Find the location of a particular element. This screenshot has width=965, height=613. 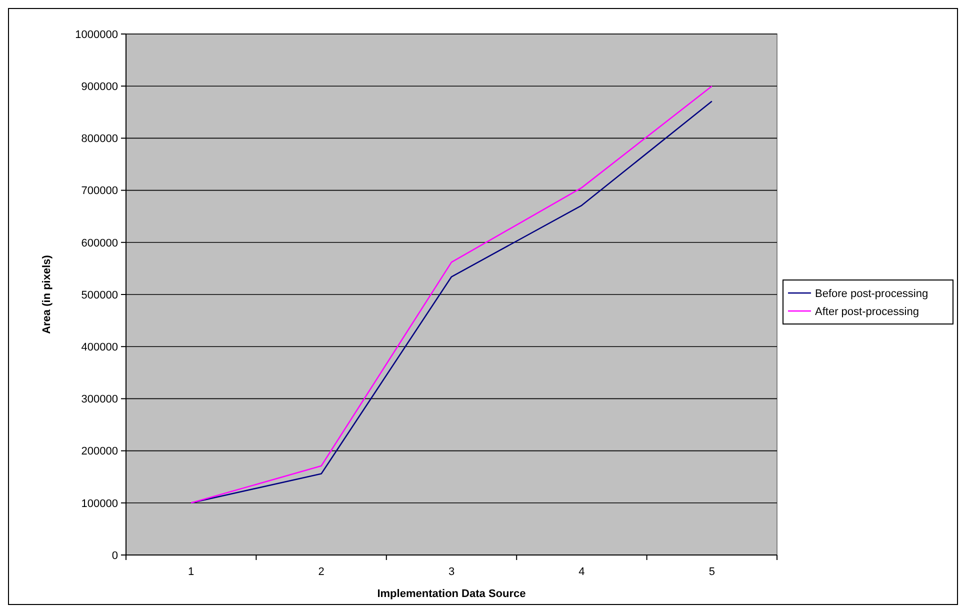

x-tick-label: 3 is located at coordinates (451, 572).